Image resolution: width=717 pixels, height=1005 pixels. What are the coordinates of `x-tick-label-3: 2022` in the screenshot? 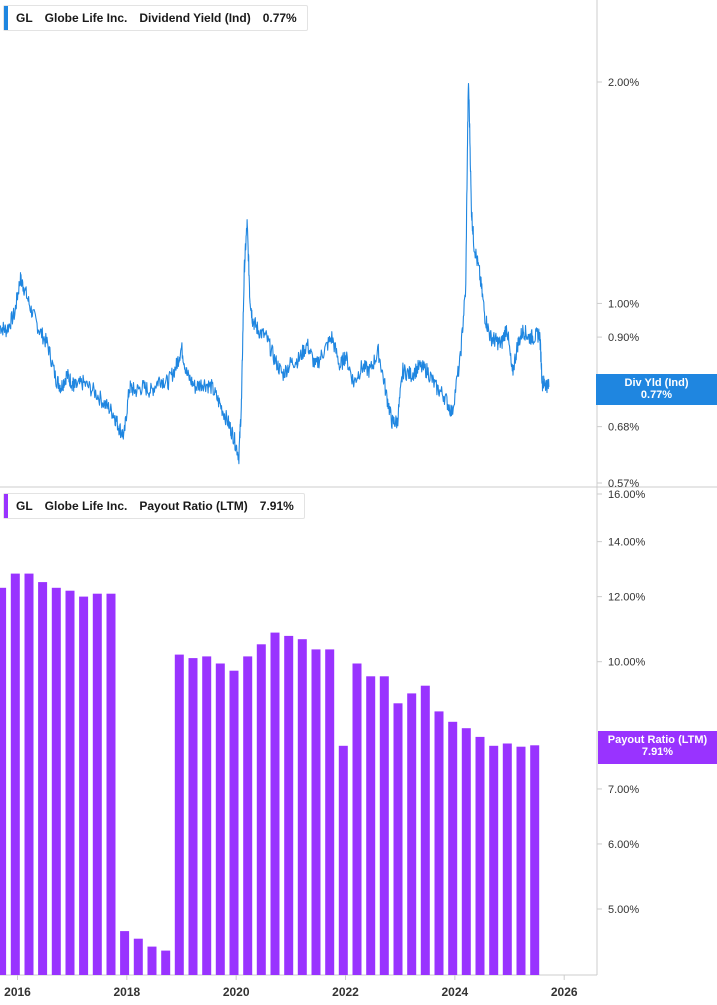 It's located at (345, 992).